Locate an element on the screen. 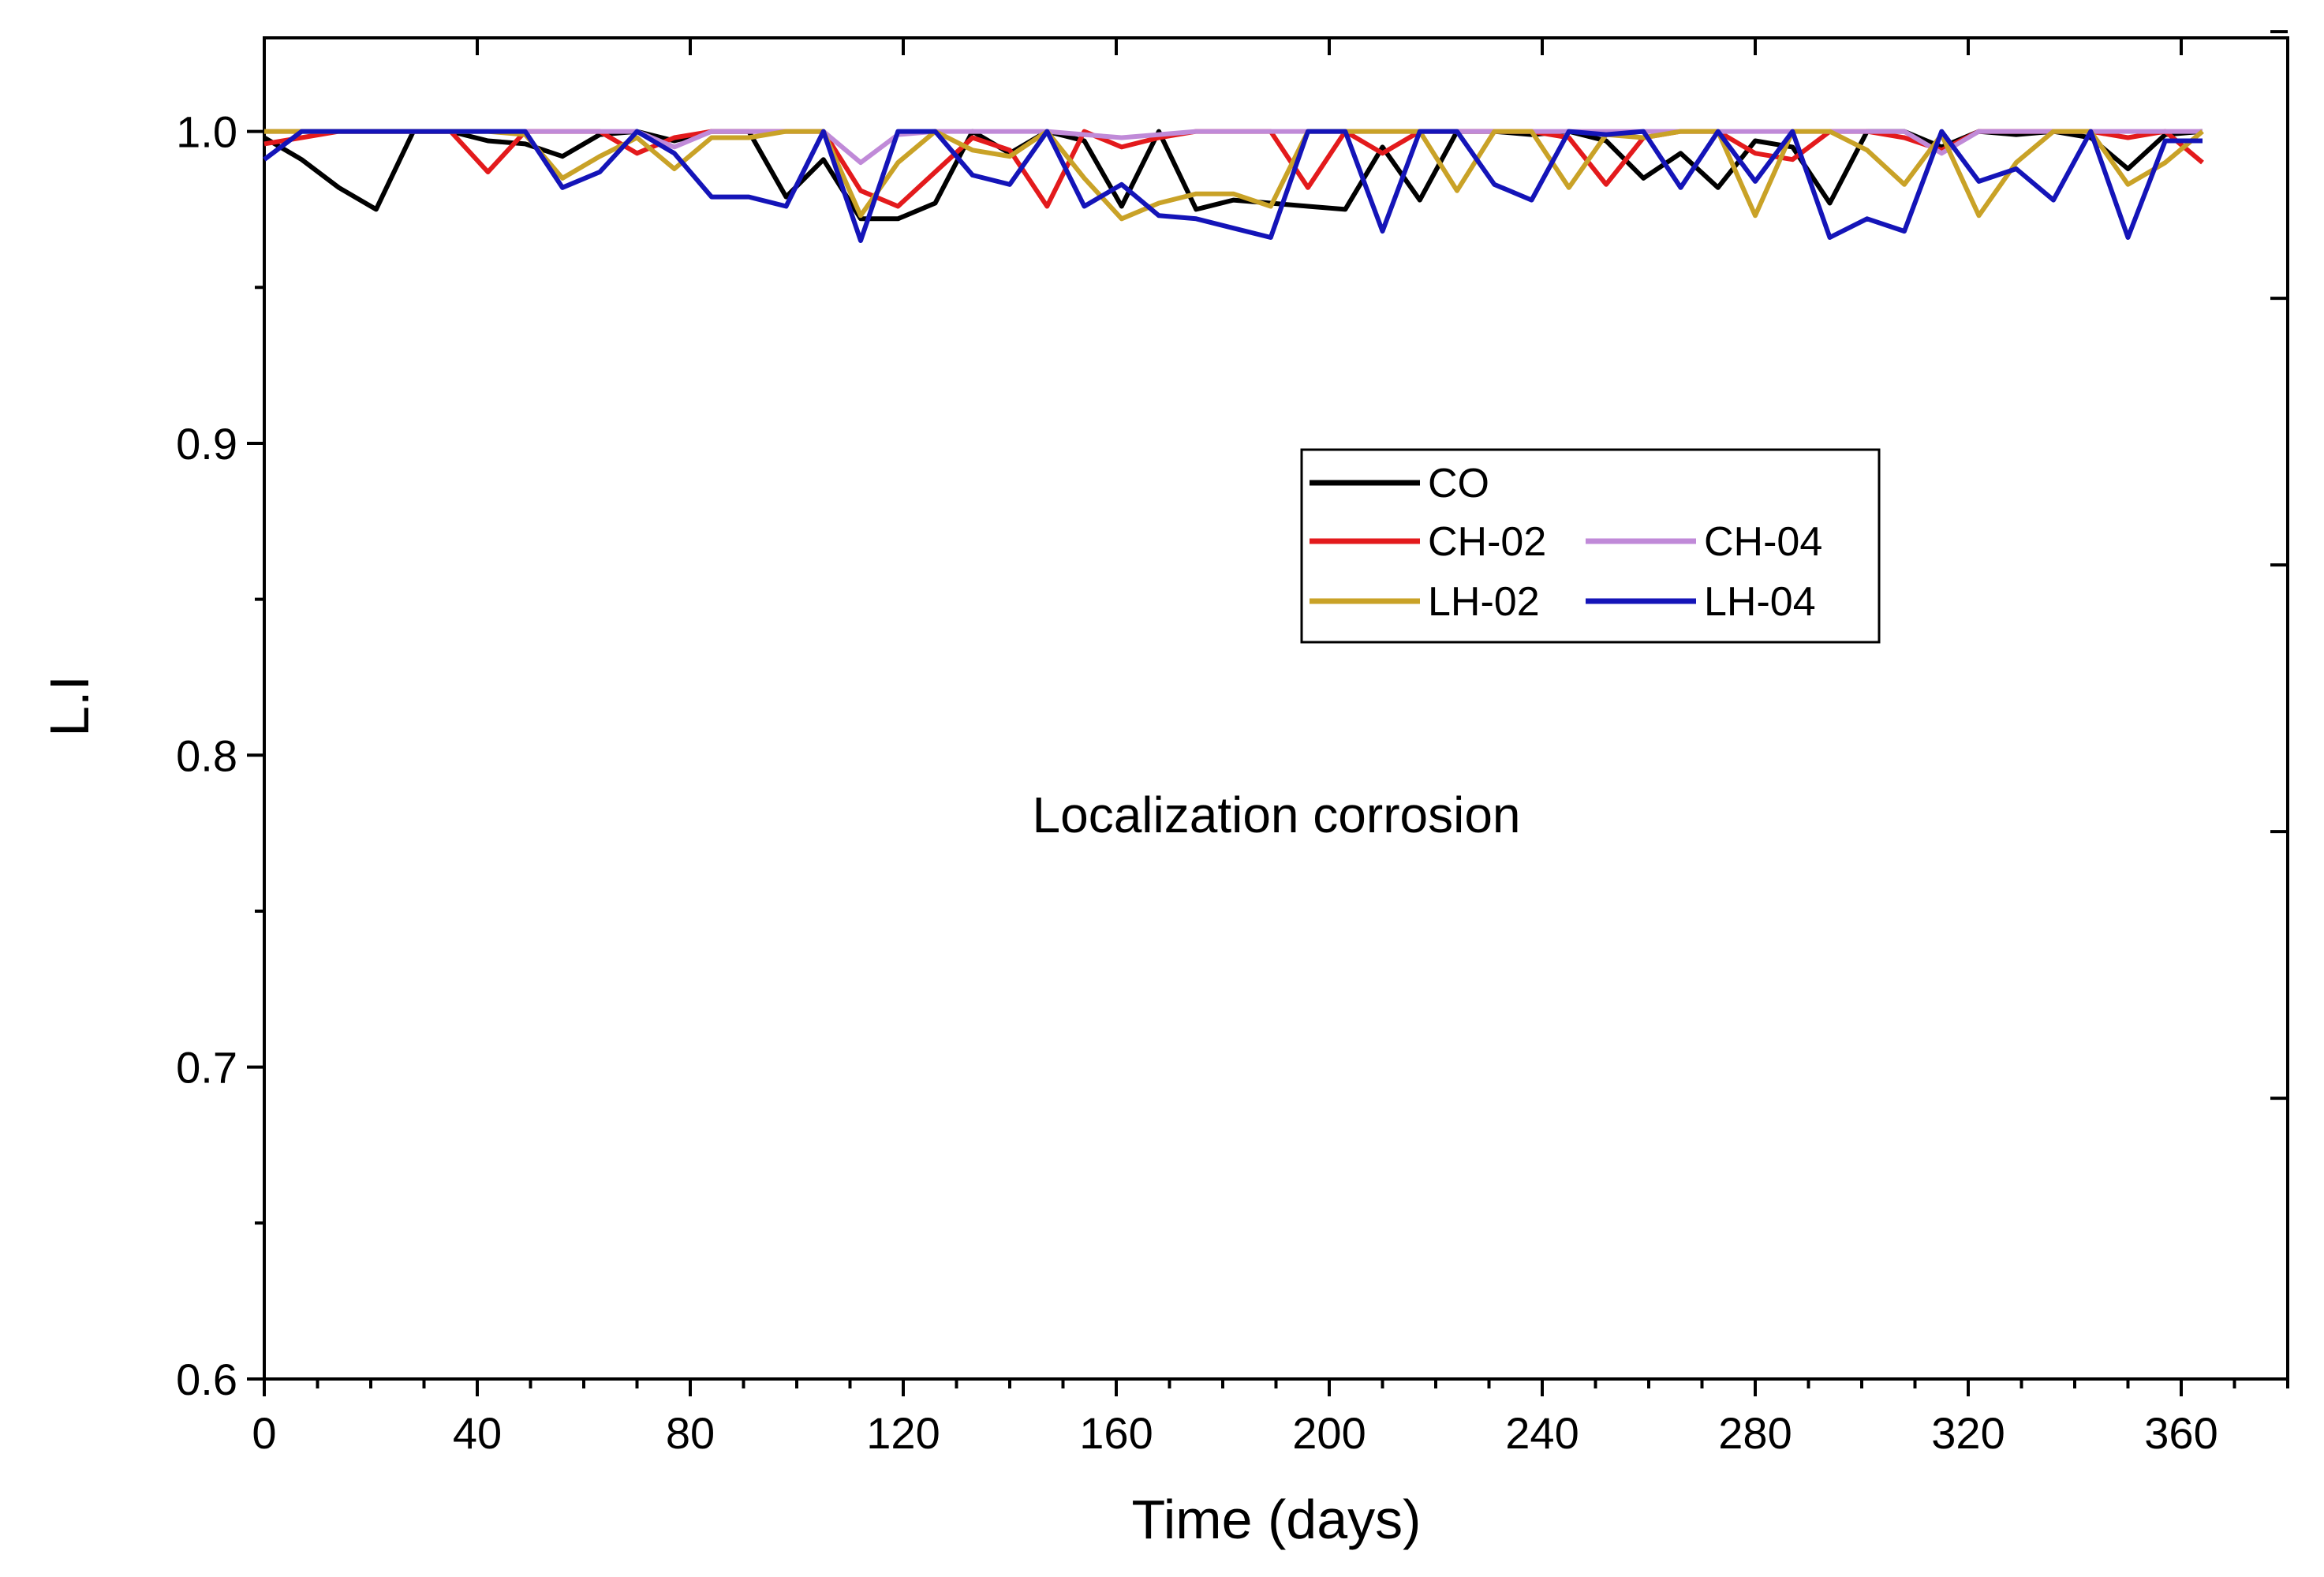  y-tick-label: 0.8 is located at coordinates (206, 755).